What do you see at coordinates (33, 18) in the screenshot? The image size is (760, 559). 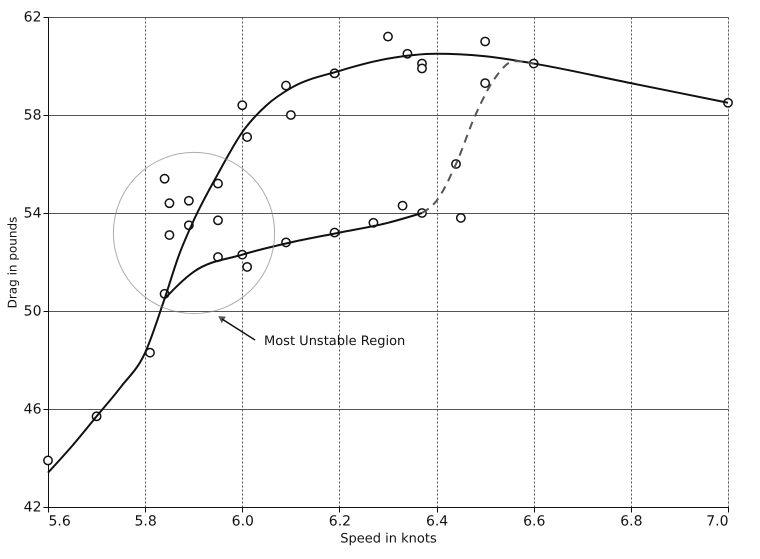 I see `y-tick-label: 62` at bounding box center [33, 18].